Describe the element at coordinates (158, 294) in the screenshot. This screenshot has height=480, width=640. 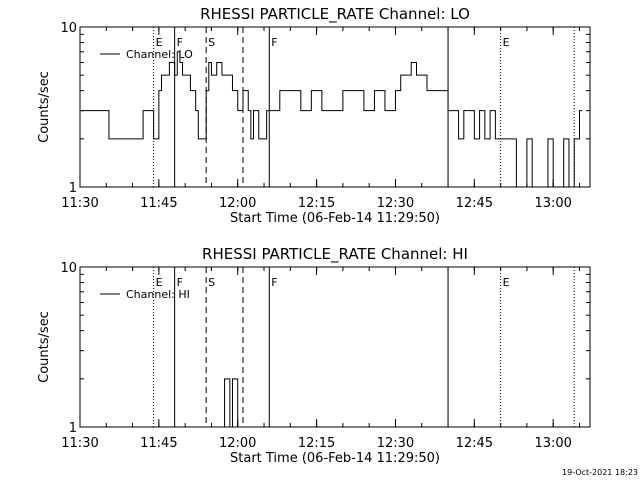
I see `legend-label: Channel: HI` at that location.